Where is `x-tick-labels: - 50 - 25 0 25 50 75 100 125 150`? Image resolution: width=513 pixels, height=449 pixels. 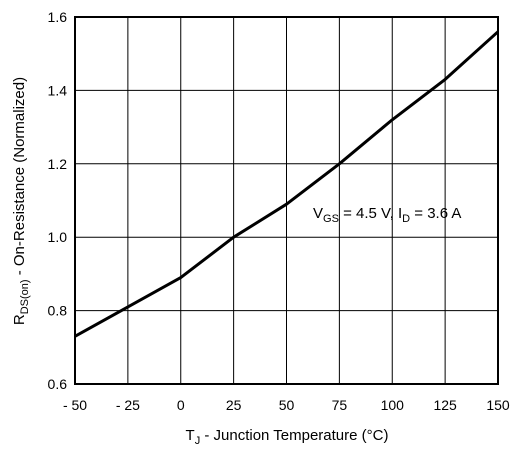 x-tick-labels: - 50 - 25 0 25 50 75 100 125 150 is located at coordinates (286, 405).